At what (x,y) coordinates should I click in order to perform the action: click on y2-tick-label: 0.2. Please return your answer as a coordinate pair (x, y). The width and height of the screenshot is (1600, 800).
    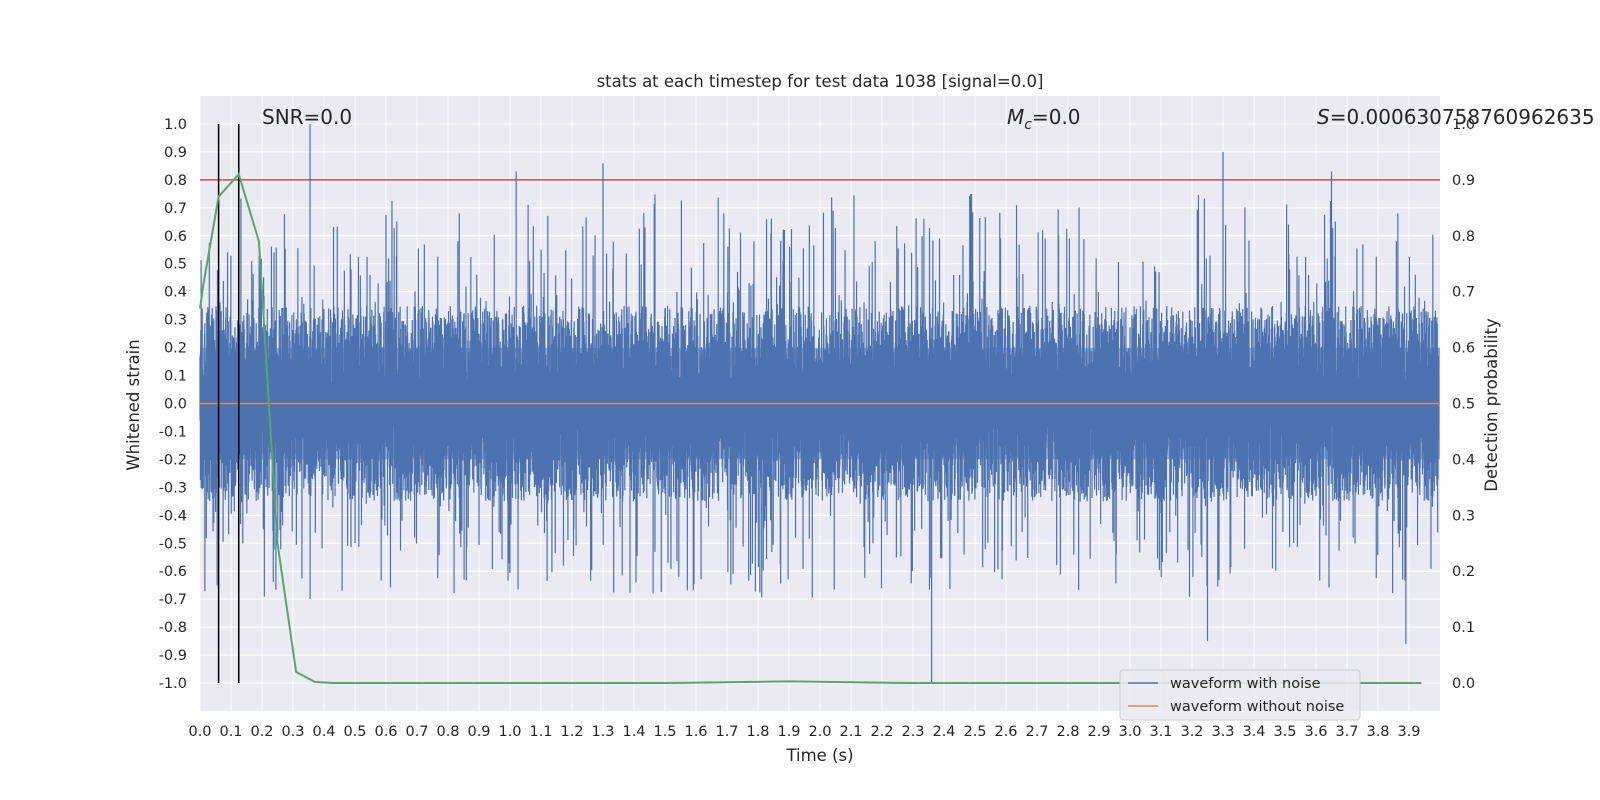
    Looking at the image, I should click on (1463, 572).